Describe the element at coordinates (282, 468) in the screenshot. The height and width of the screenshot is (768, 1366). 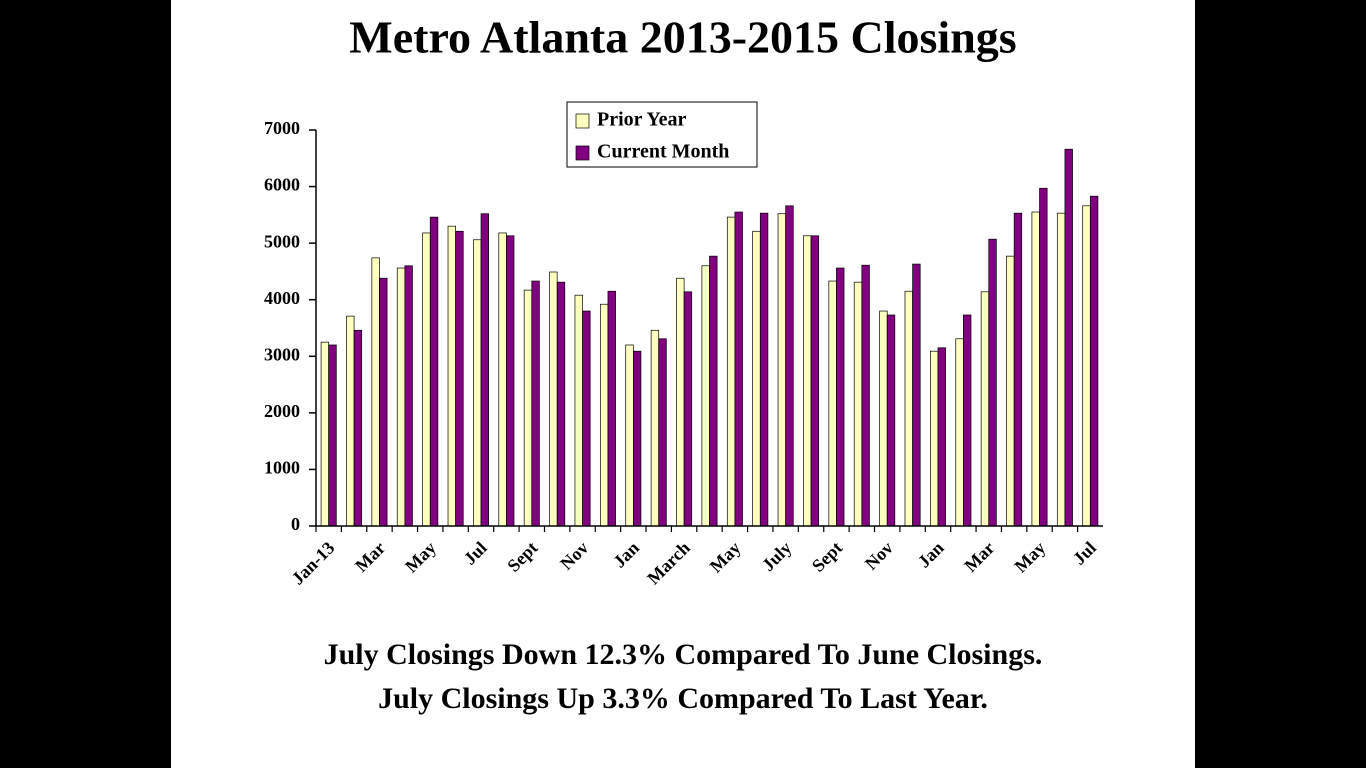
I see `y-tick-label: 1000` at that location.